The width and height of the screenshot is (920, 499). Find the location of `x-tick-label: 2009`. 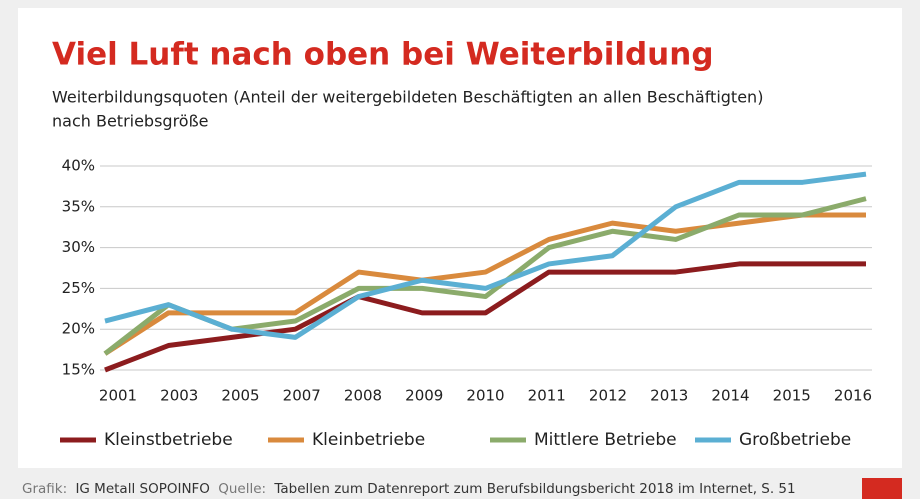

x-tick-label: 2009 is located at coordinates (424, 396).